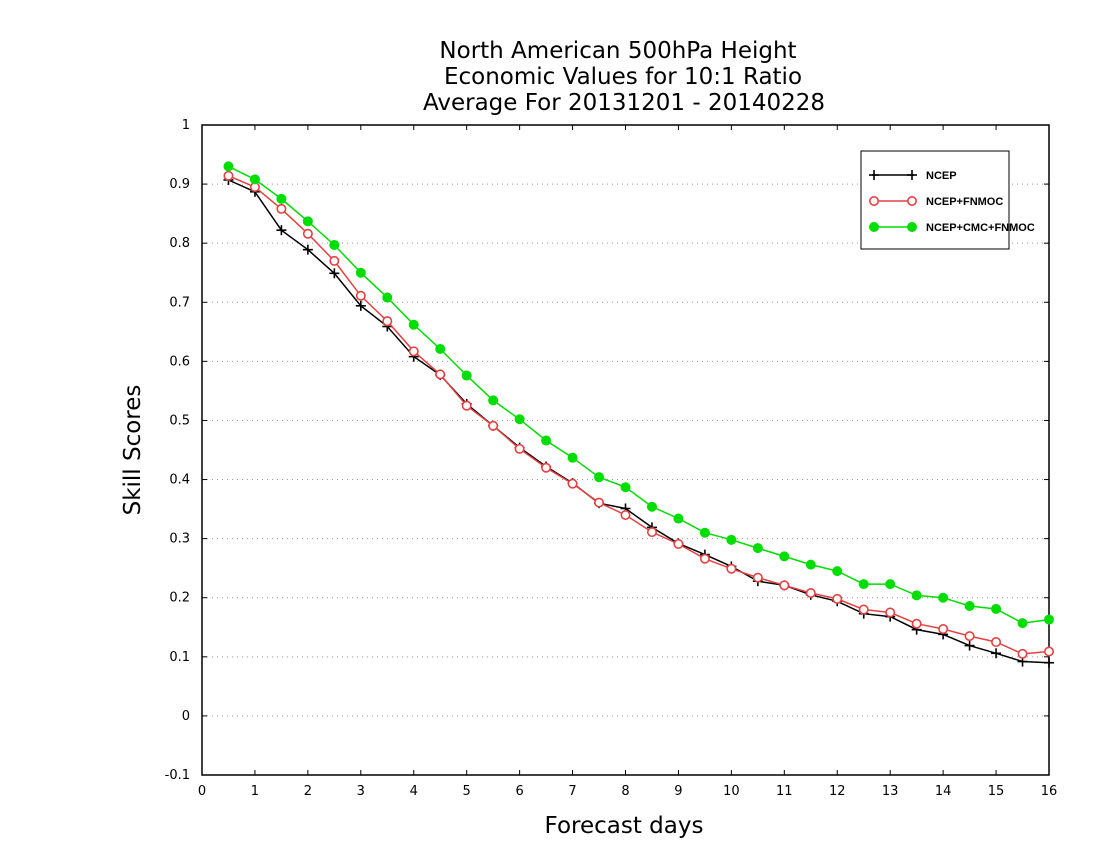 Image resolution: width=1100 pixels, height=850 pixels. I want to click on x-tick-label: 12, so click(837, 791).